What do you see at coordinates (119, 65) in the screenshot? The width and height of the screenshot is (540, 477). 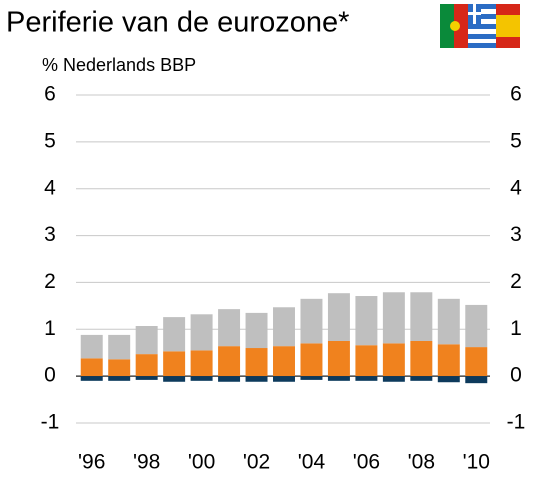 I see `y-axis-label: % Nederlands BBP` at bounding box center [119, 65].